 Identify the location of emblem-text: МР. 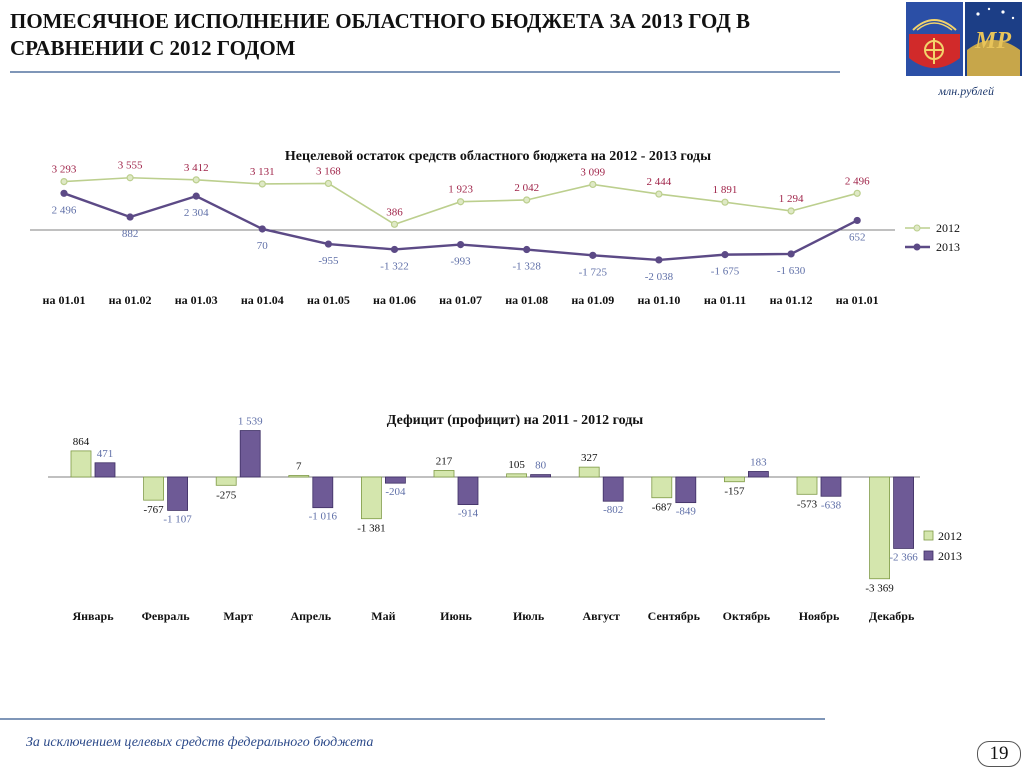
(992, 41).